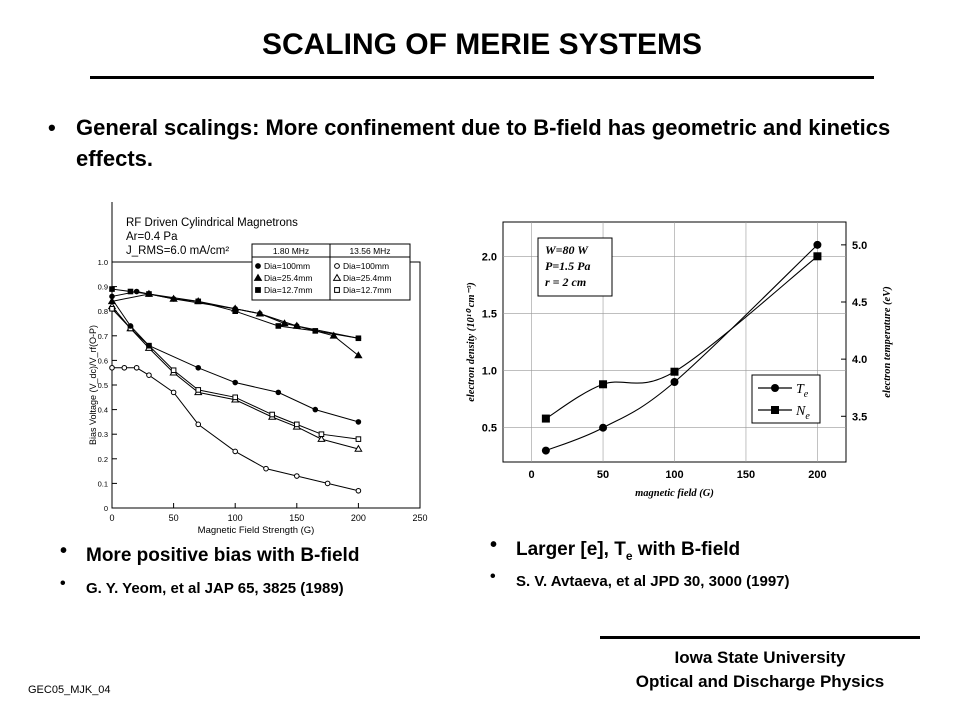 This screenshot has height=720, width=960. I want to click on chart1-legend-header: 1.80 MHz, so click(291, 251).